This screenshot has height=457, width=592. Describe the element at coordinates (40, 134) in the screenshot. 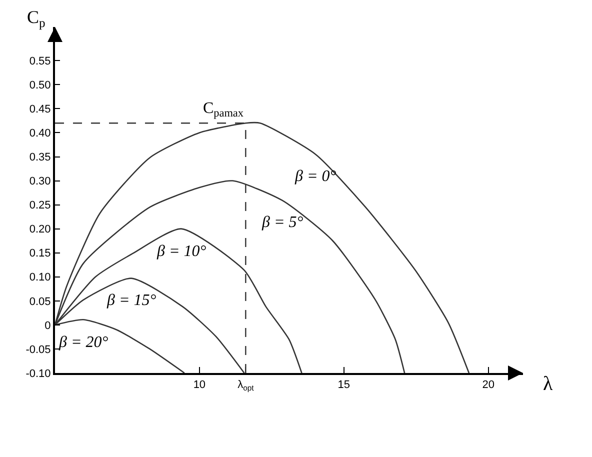

I see `y-tick-label: 0.40` at that location.